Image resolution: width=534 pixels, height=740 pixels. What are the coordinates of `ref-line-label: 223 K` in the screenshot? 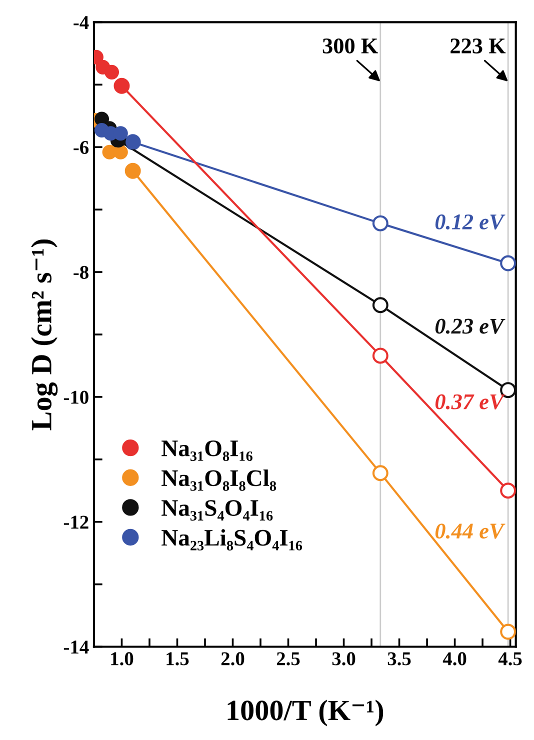 It's located at (478, 46).